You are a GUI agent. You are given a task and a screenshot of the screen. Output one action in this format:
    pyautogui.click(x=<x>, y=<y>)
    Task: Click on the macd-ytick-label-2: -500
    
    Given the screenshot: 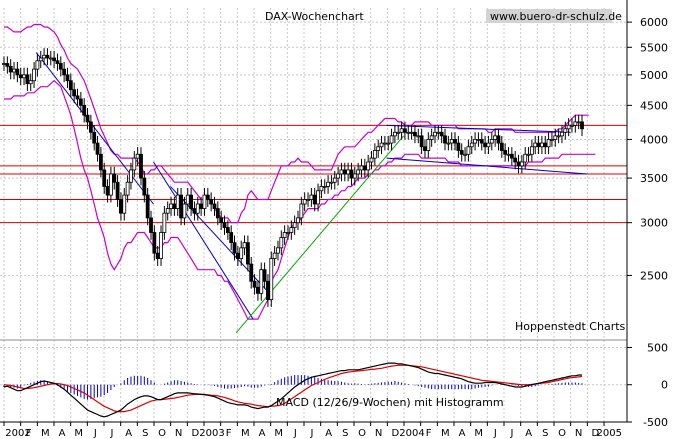 What is the action you would take?
    pyautogui.click(x=655, y=422)
    